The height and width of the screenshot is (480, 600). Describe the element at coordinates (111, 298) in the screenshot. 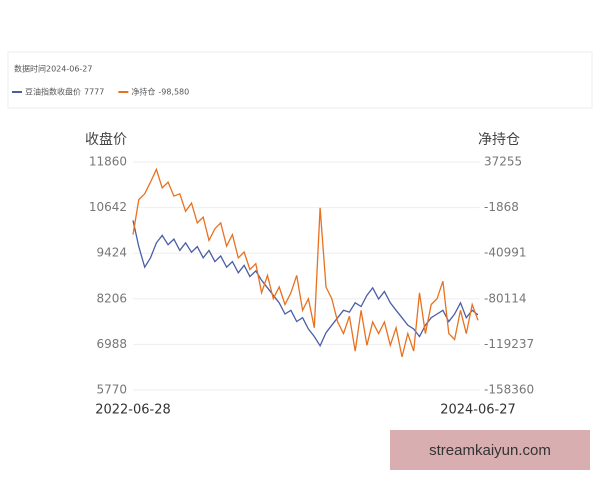

I see `y-tick-label: 8206` at that location.